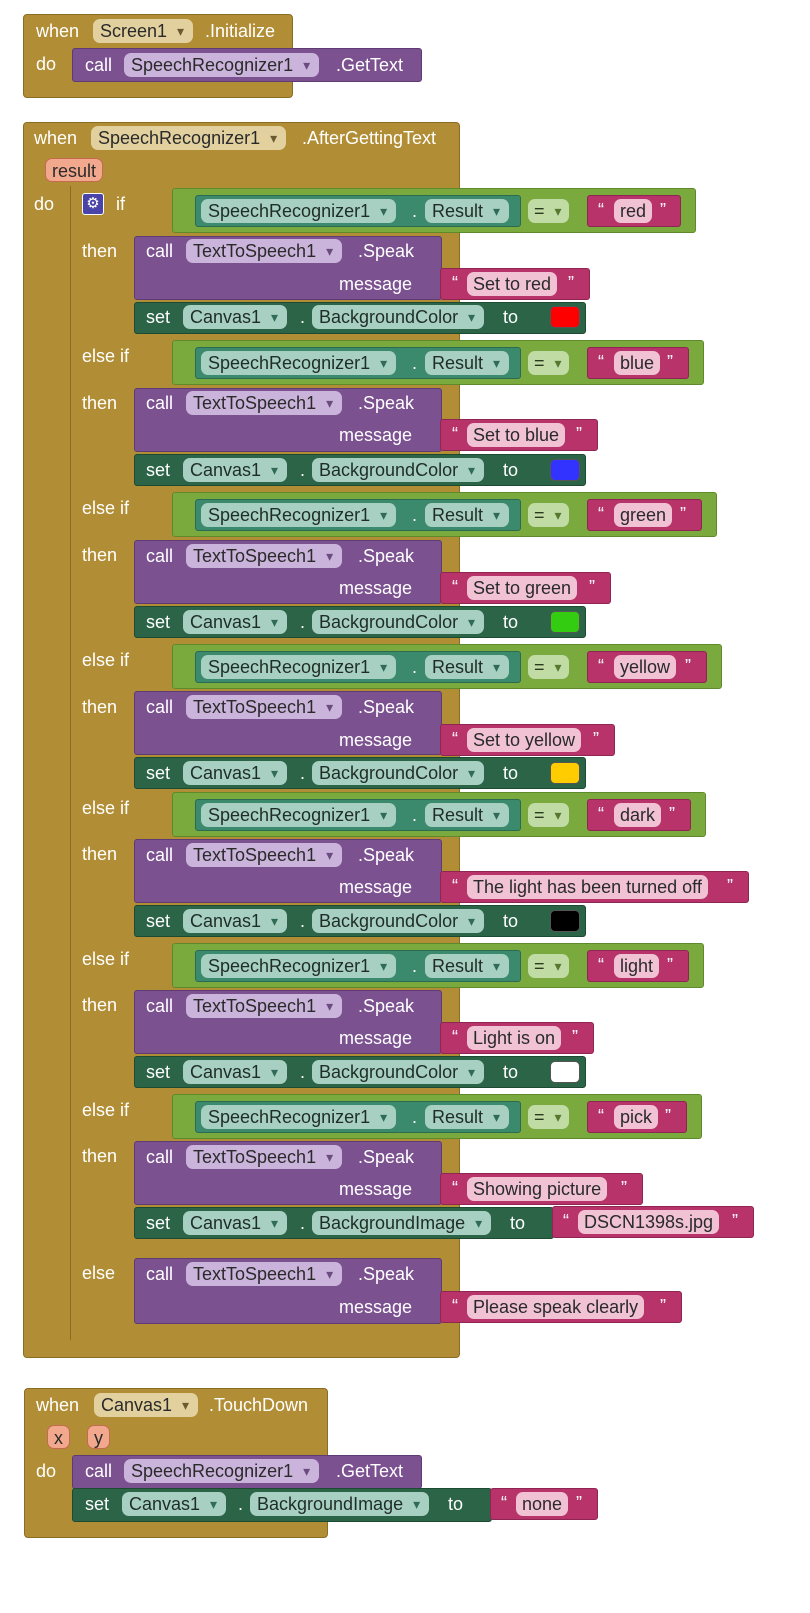 This screenshot has height=1613, width=810. I want to click on if-label: if, so click(120, 204).